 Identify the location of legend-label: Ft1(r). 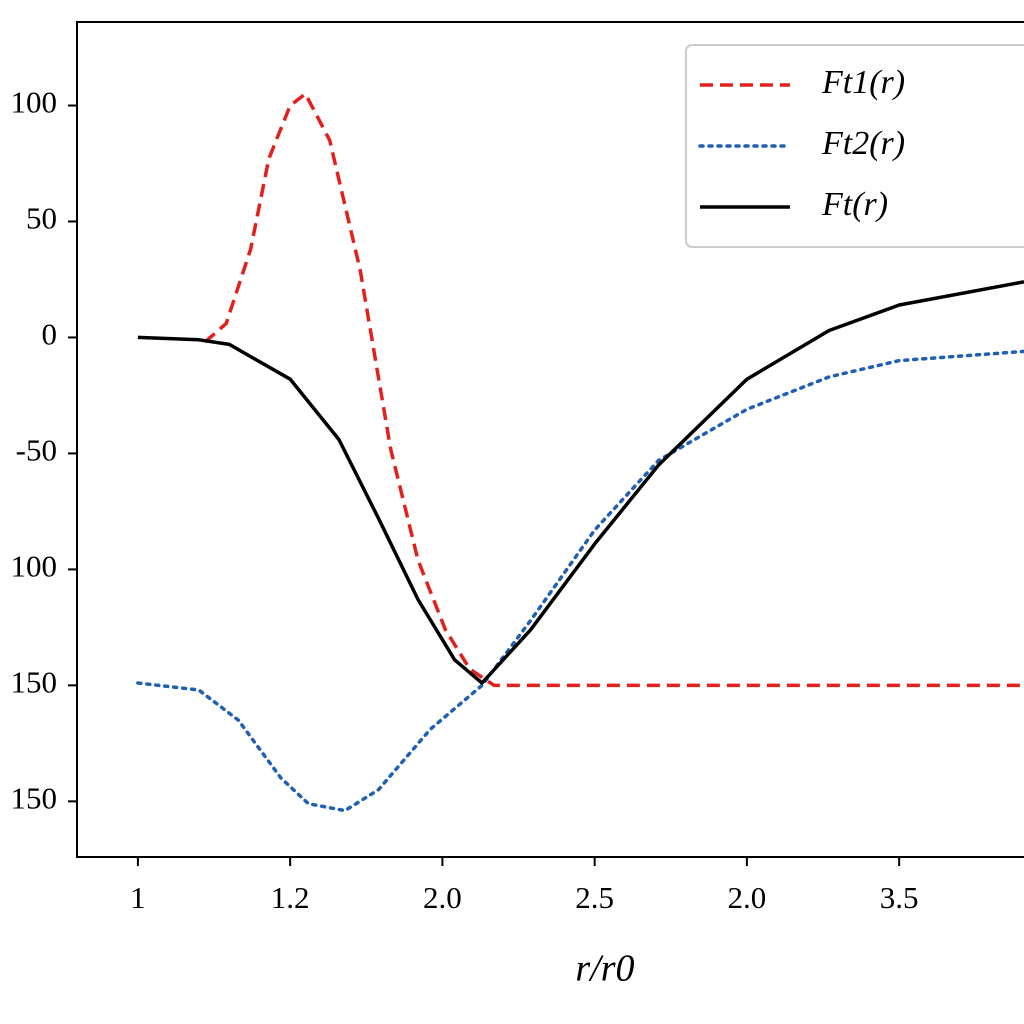
(863, 82).